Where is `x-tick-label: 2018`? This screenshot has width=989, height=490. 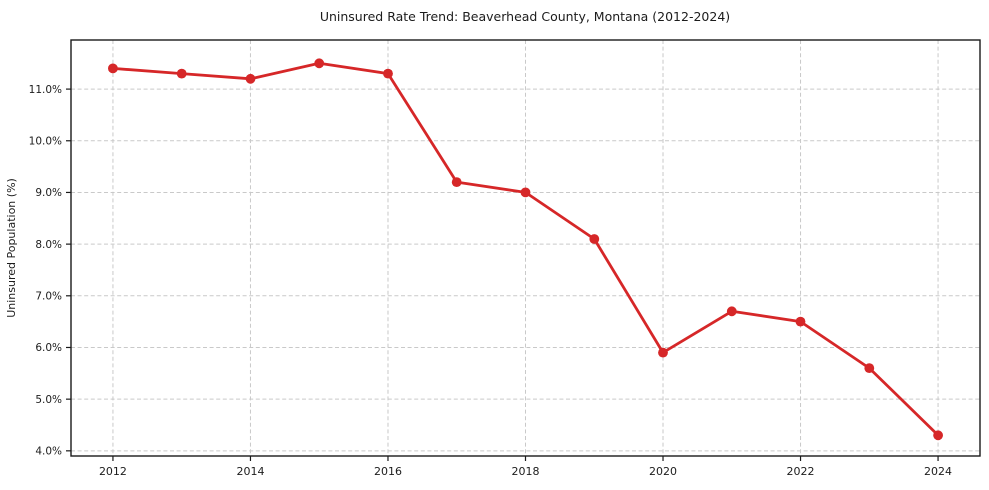
x-tick-label: 2018 is located at coordinates (526, 471).